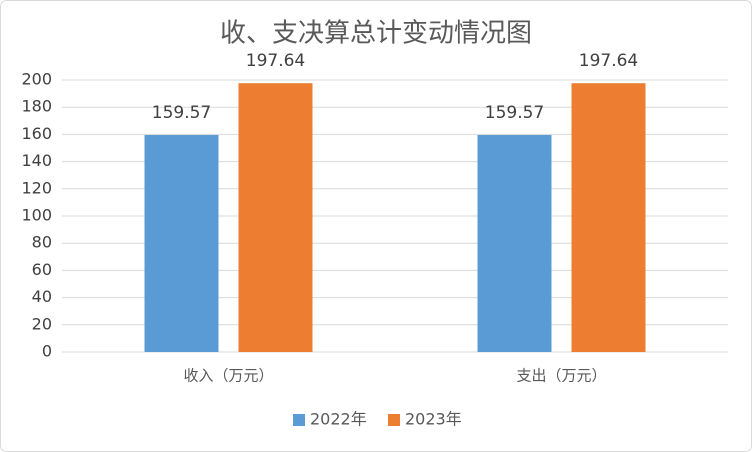 This screenshot has width=752, height=452. Describe the element at coordinates (42, 269) in the screenshot. I see `y-tick-label: 60` at that location.